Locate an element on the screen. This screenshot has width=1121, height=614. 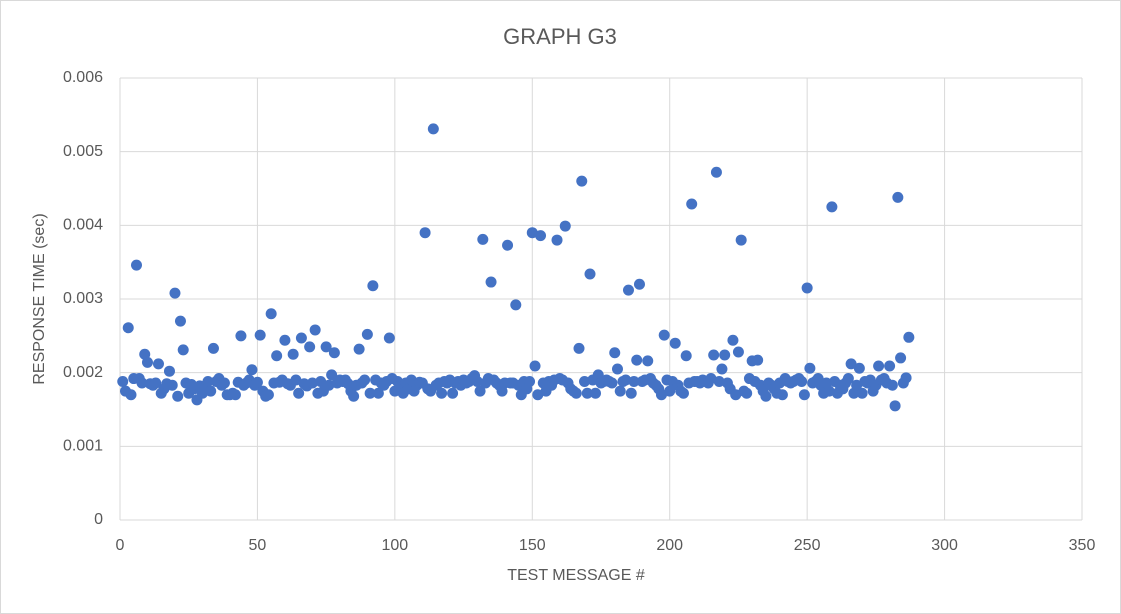
x-tick-label: 50 is located at coordinates (258, 545).